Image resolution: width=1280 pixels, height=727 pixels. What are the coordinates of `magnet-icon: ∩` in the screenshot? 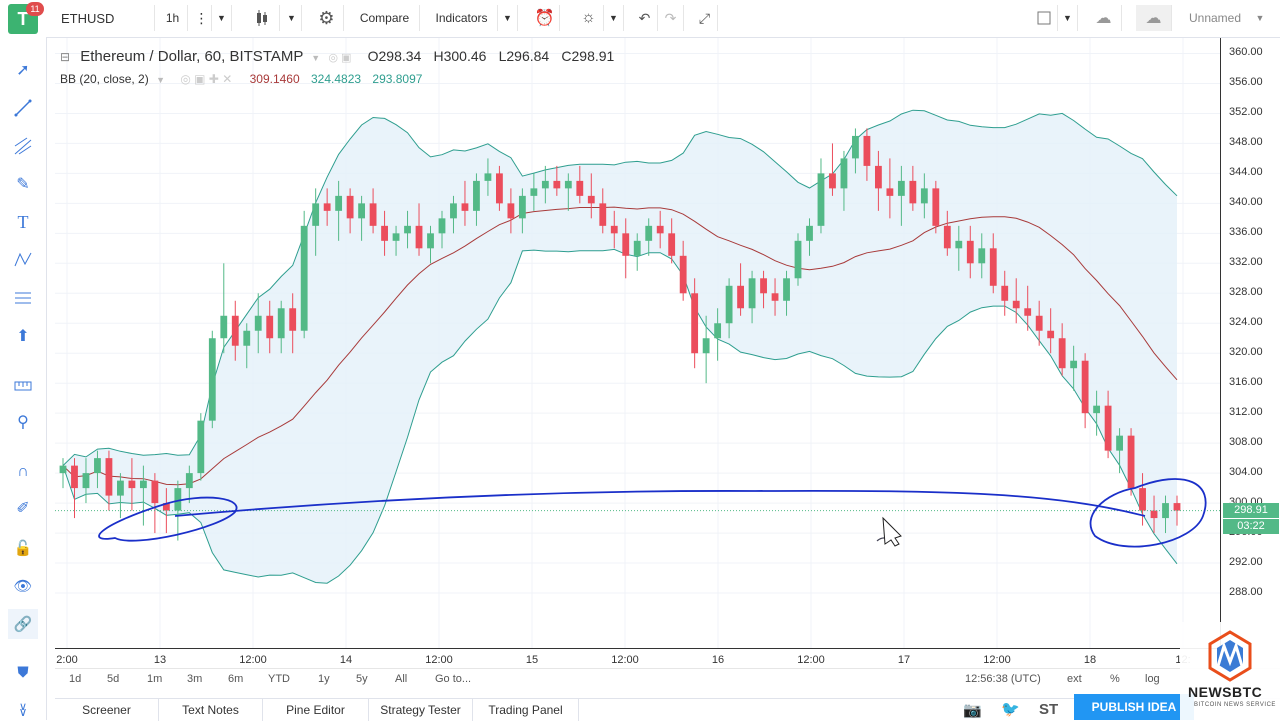 It's located at (23, 471).